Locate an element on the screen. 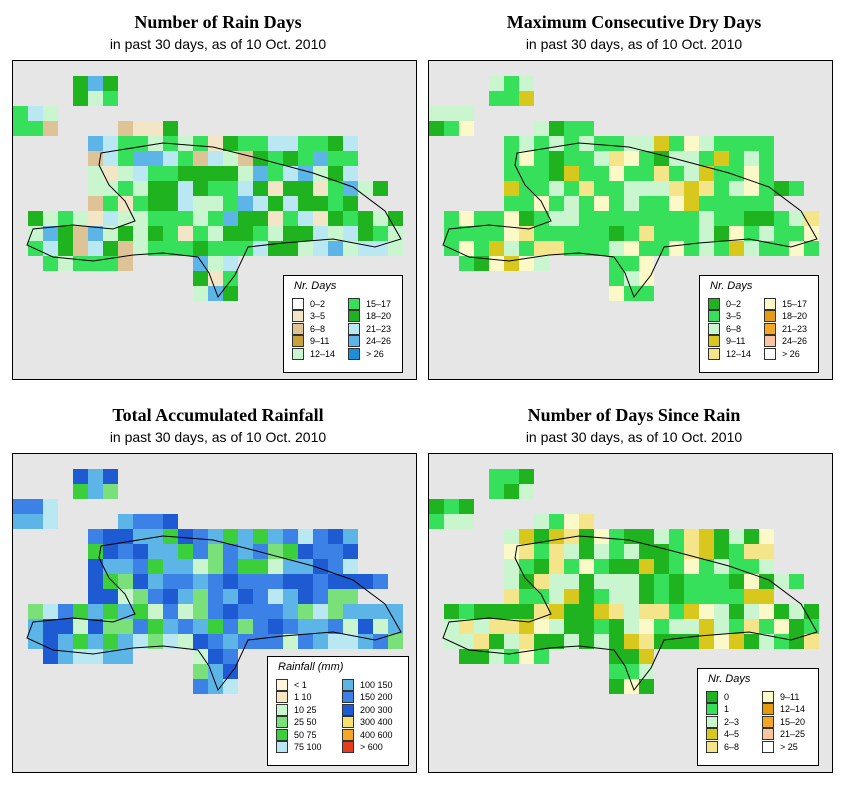 The width and height of the screenshot is (853, 793). legend-label: 1 10 is located at coordinates (303, 697).